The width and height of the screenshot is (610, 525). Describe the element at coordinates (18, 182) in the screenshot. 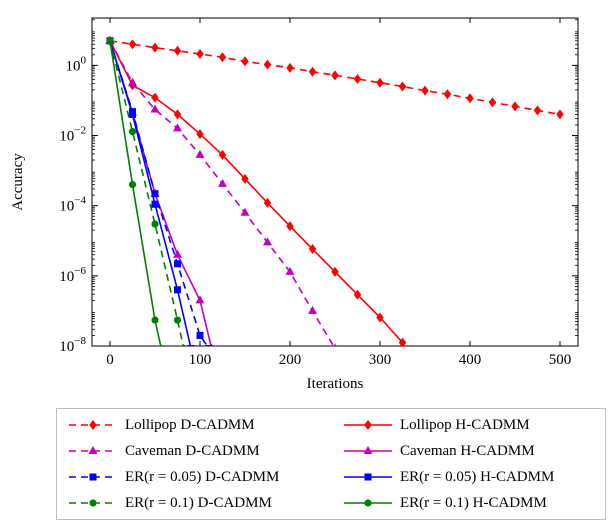

I see `y-axis-label: Accuracy` at that location.